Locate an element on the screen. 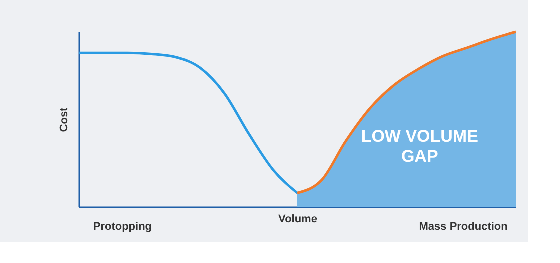 This screenshot has width=560, height=263. y-axis-title: Cost is located at coordinates (64, 119).